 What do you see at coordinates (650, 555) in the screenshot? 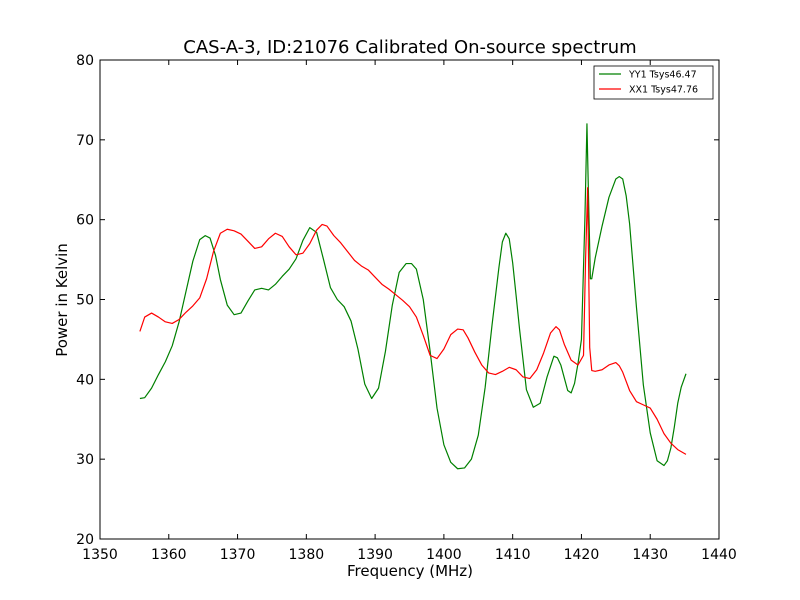
I see `x-tick-label: 1430` at bounding box center [650, 555].